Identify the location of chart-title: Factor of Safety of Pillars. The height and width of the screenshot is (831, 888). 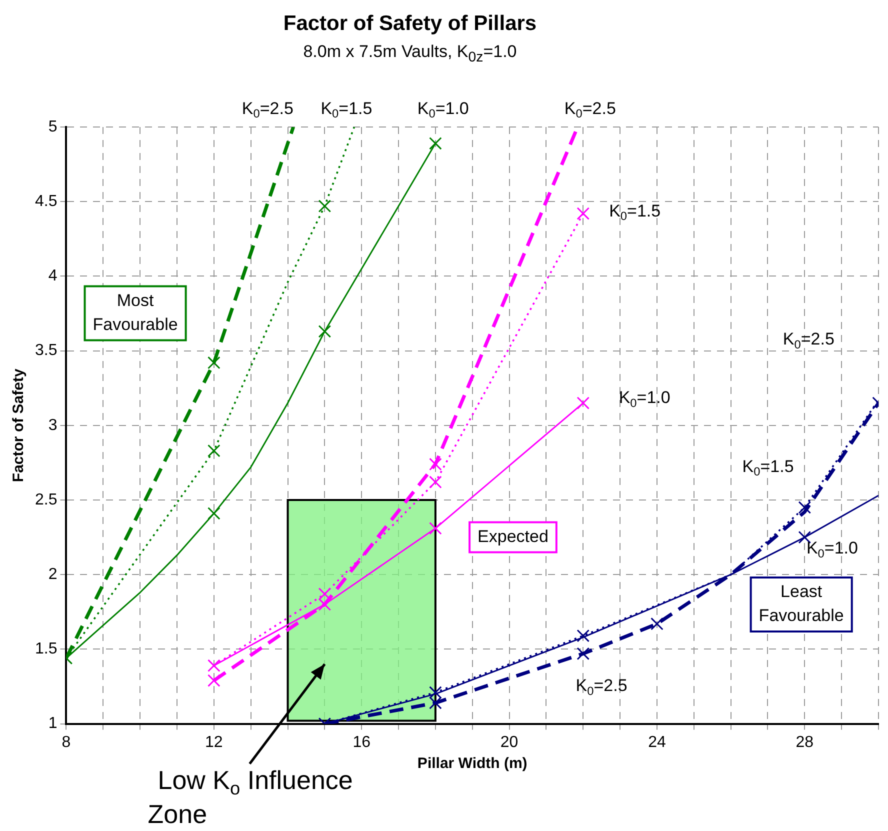
(410, 24).